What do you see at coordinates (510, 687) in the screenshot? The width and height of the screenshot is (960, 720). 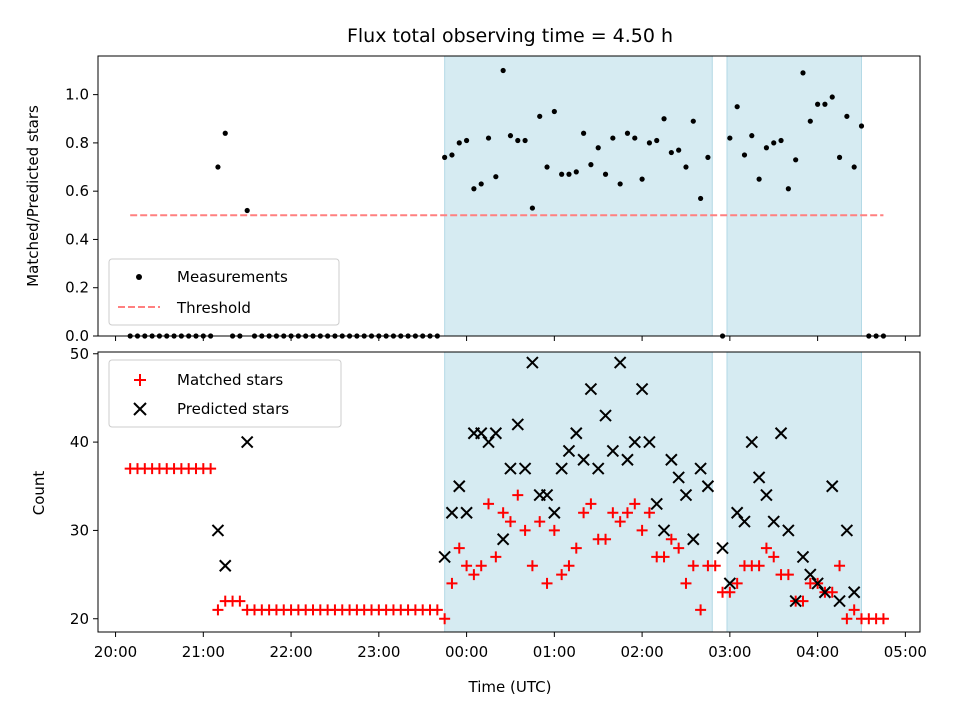 I see `x-axis-label: Time (UTC)` at bounding box center [510, 687].